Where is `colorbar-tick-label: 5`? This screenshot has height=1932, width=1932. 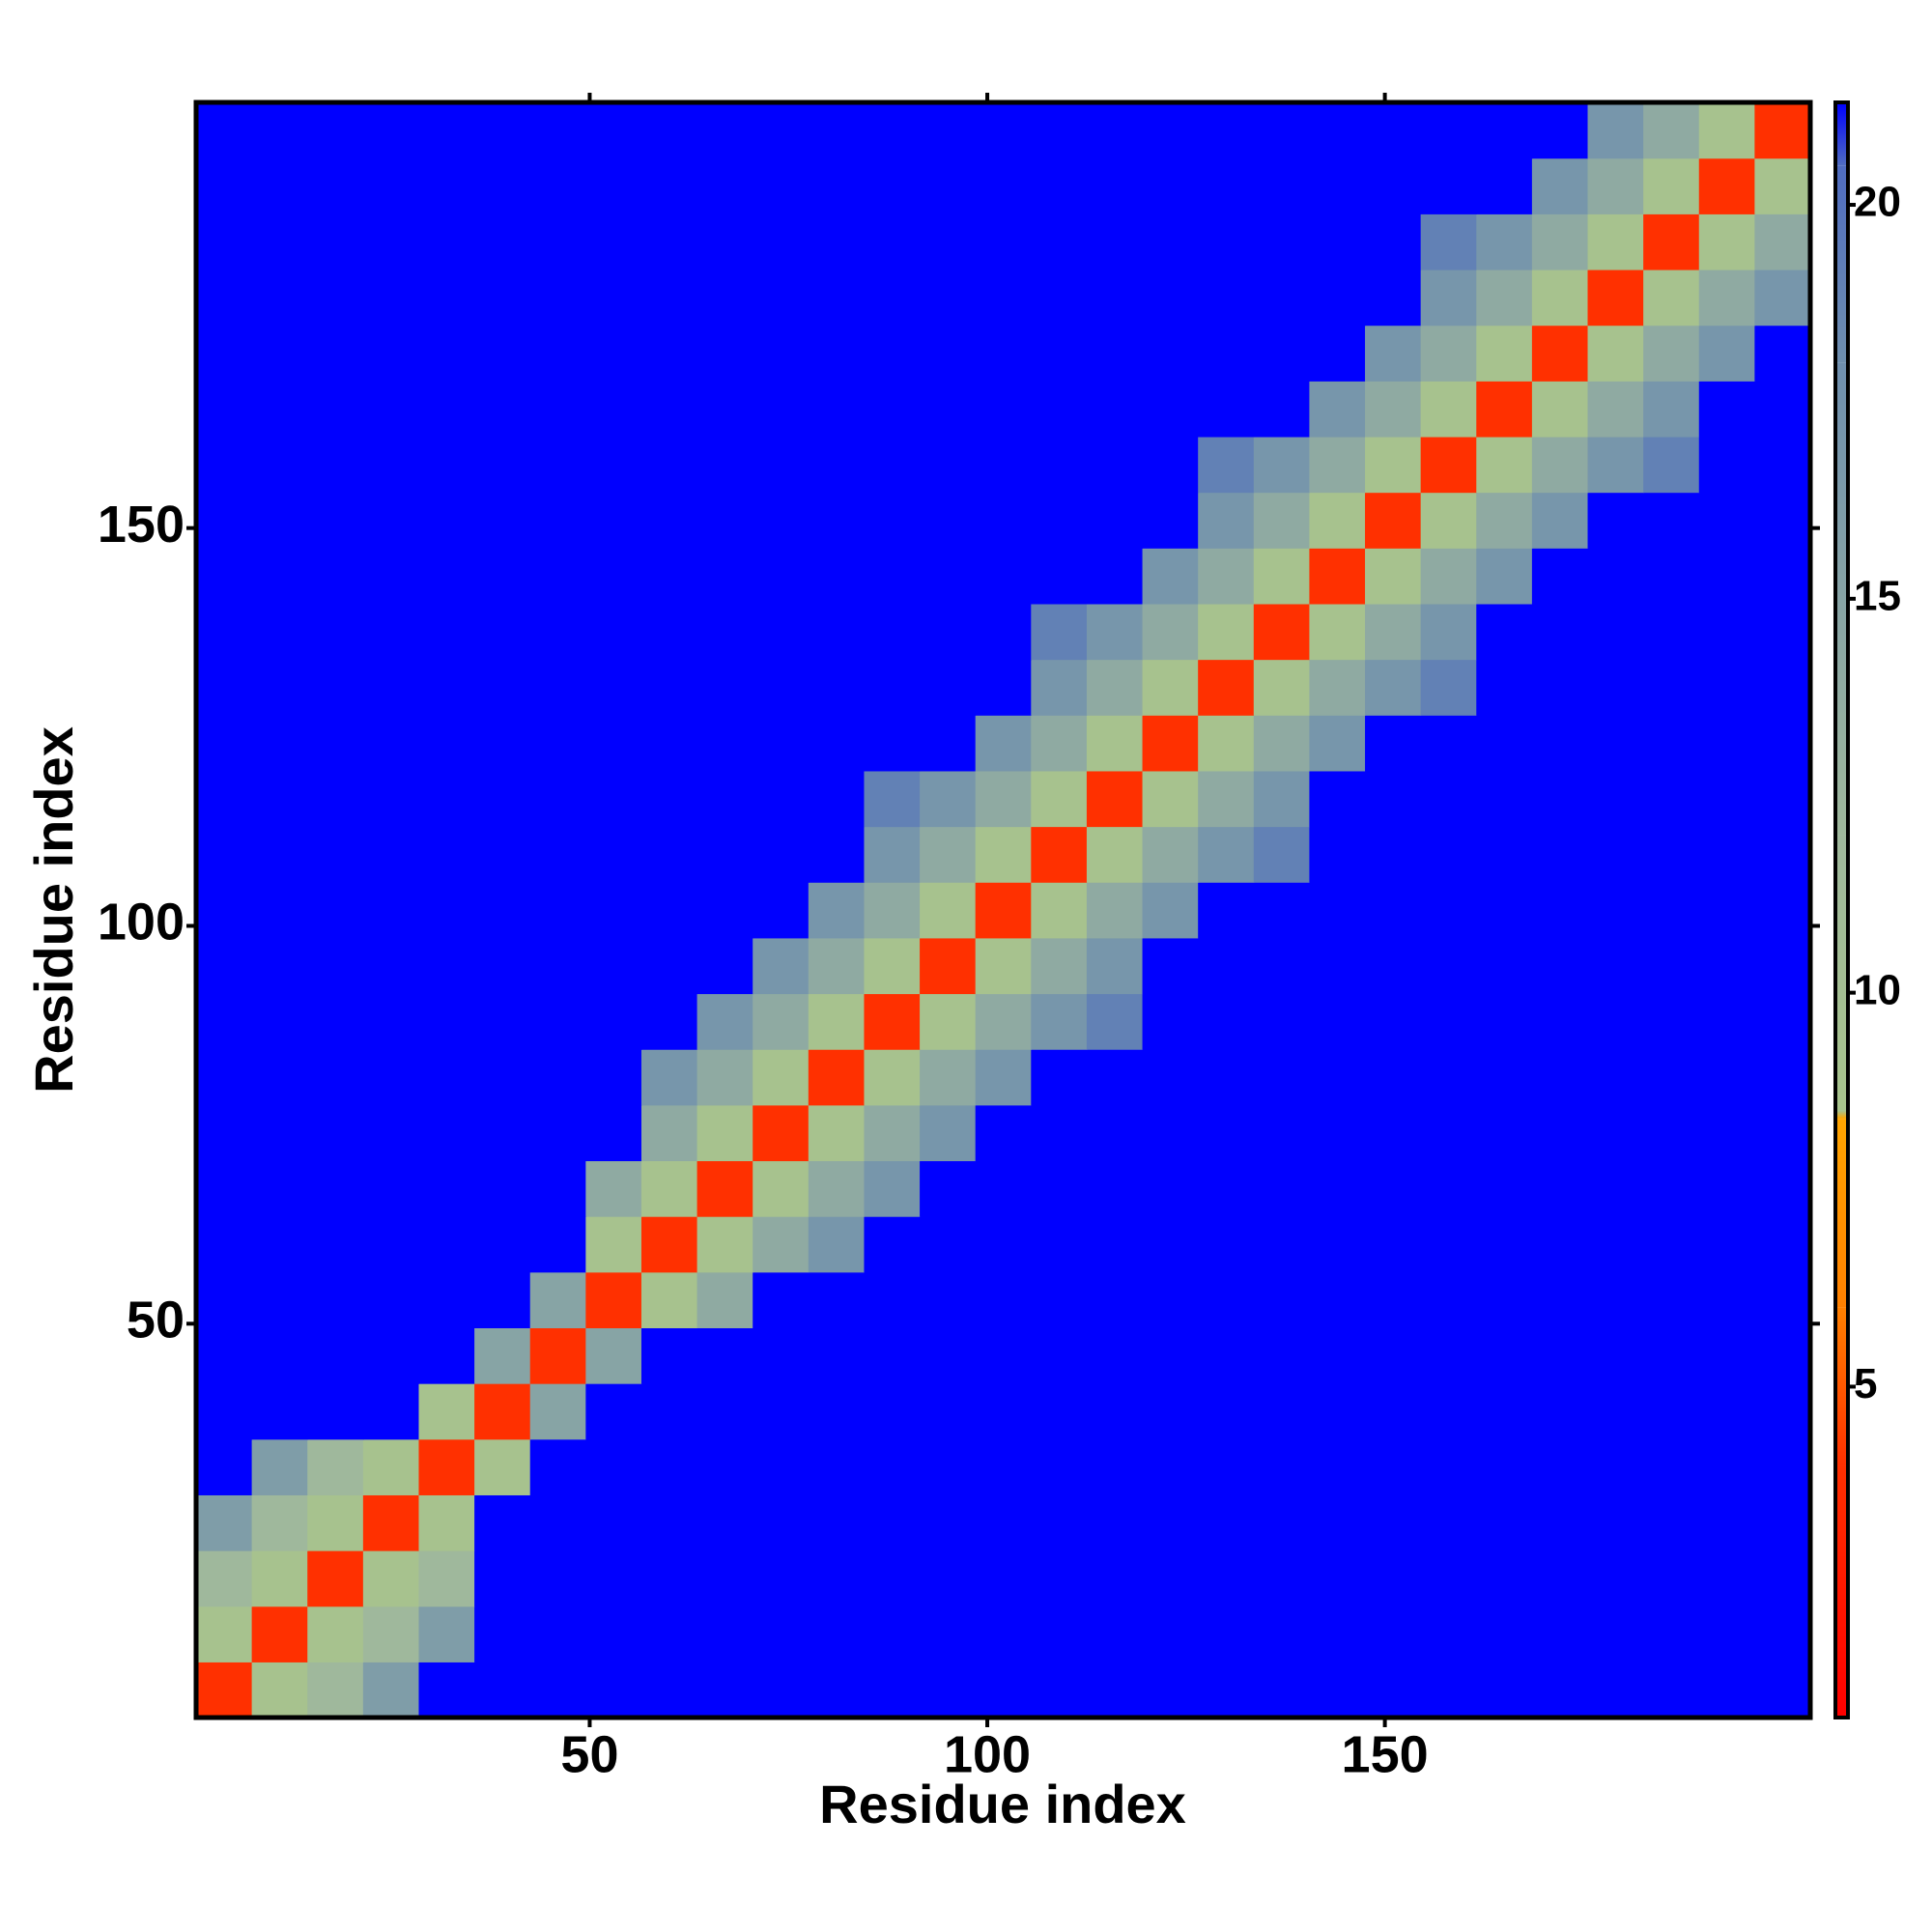 colorbar-tick-label: 5 is located at coordinates (1865, 1383).